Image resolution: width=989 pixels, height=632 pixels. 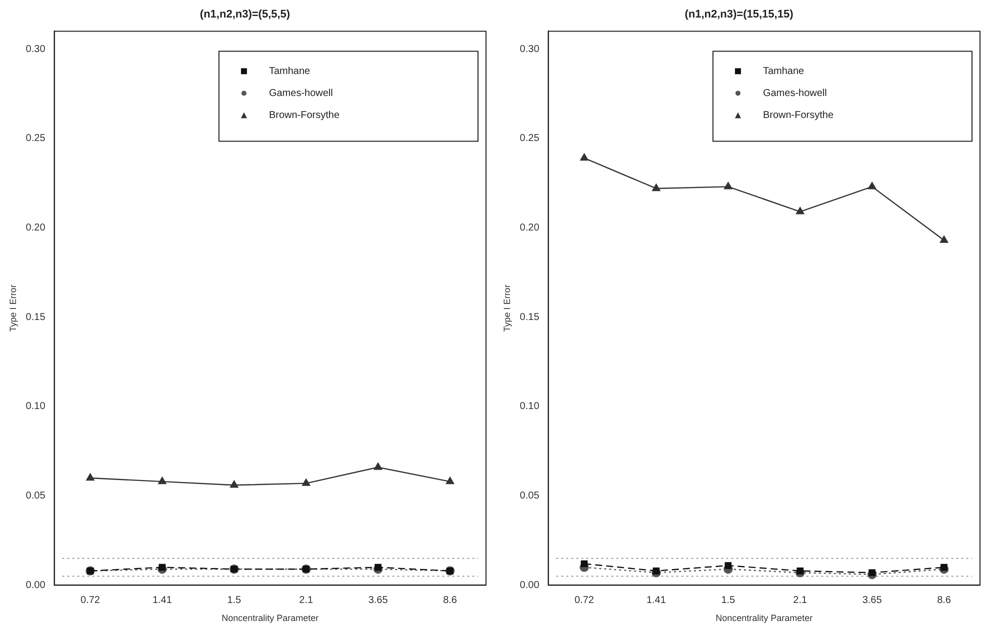 What do you see at coordinates (739, 14) in the screenshot?
I see `chart-title: (n1,n2,n3)=(15,15,15)` at bounding box center [739, 14].